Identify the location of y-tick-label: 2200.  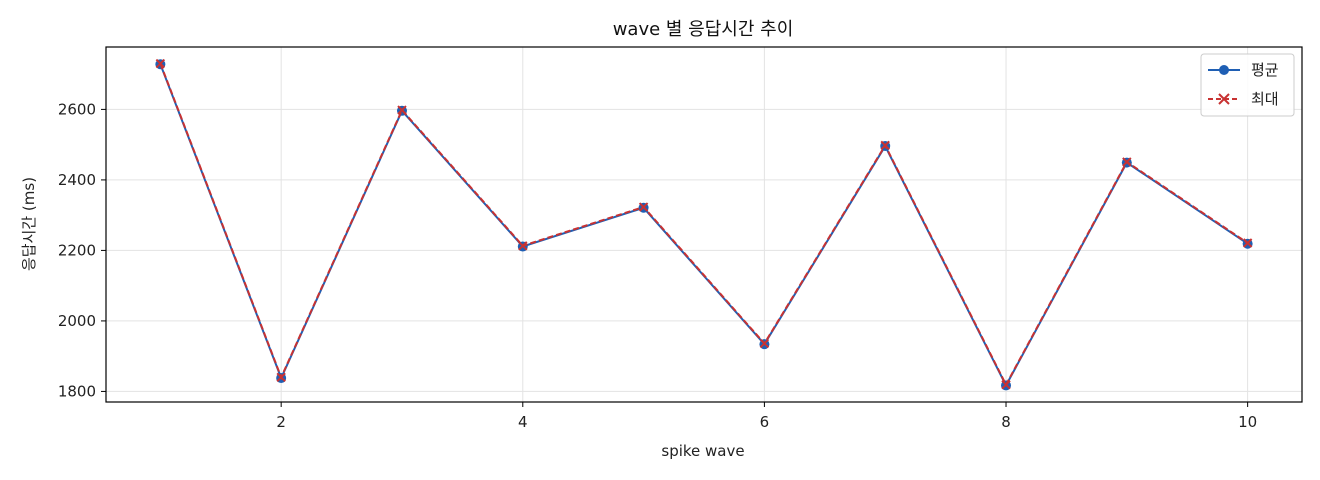
(77, 250).